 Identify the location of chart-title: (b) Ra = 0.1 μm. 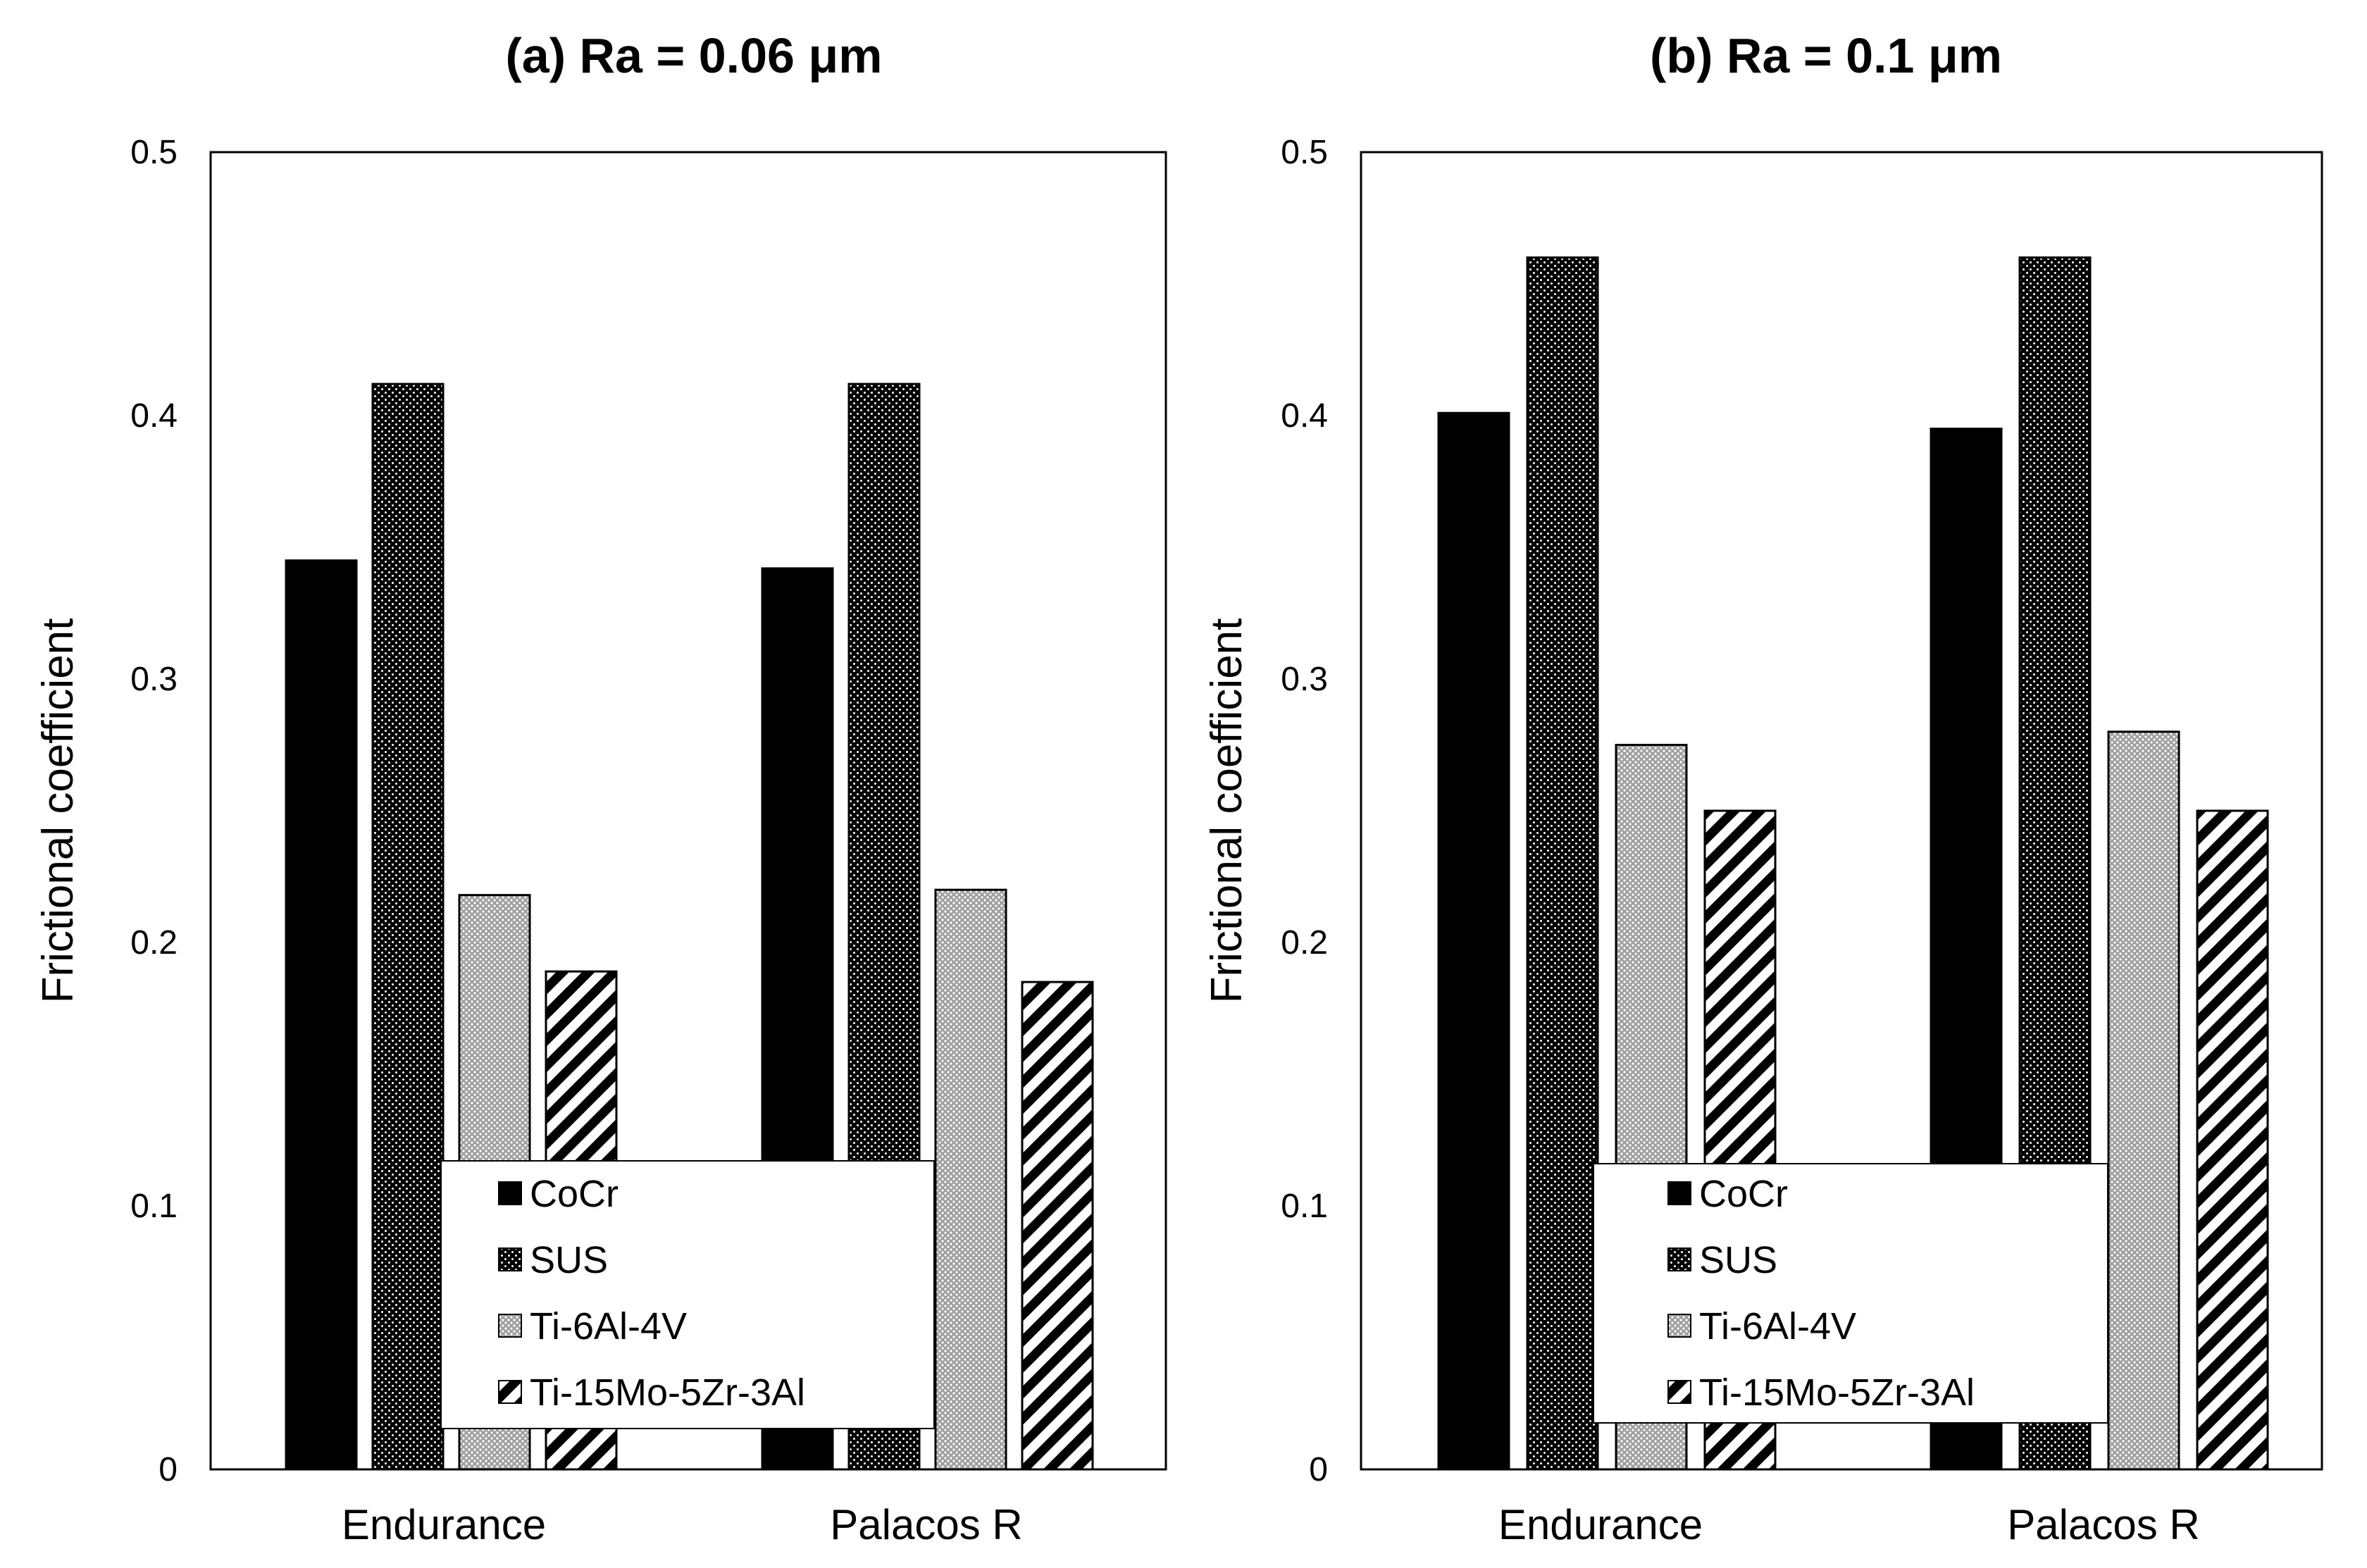
(1826, 55).